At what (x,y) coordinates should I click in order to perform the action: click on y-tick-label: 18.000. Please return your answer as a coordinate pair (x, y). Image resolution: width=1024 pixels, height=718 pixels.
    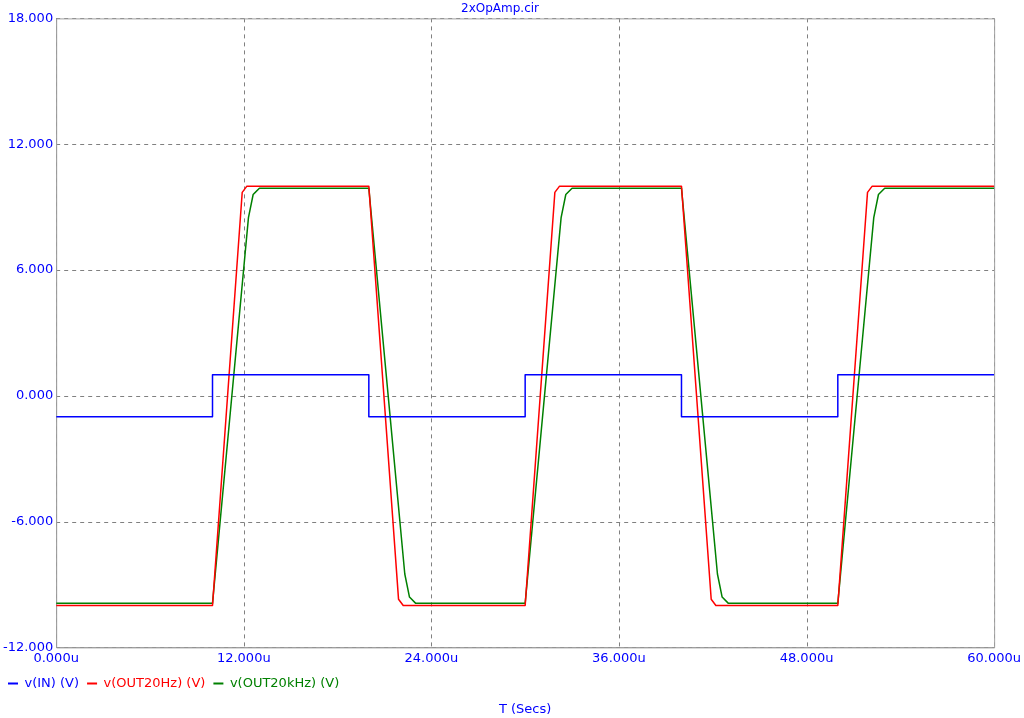
    Looking at the image, I should click on (30, 17).